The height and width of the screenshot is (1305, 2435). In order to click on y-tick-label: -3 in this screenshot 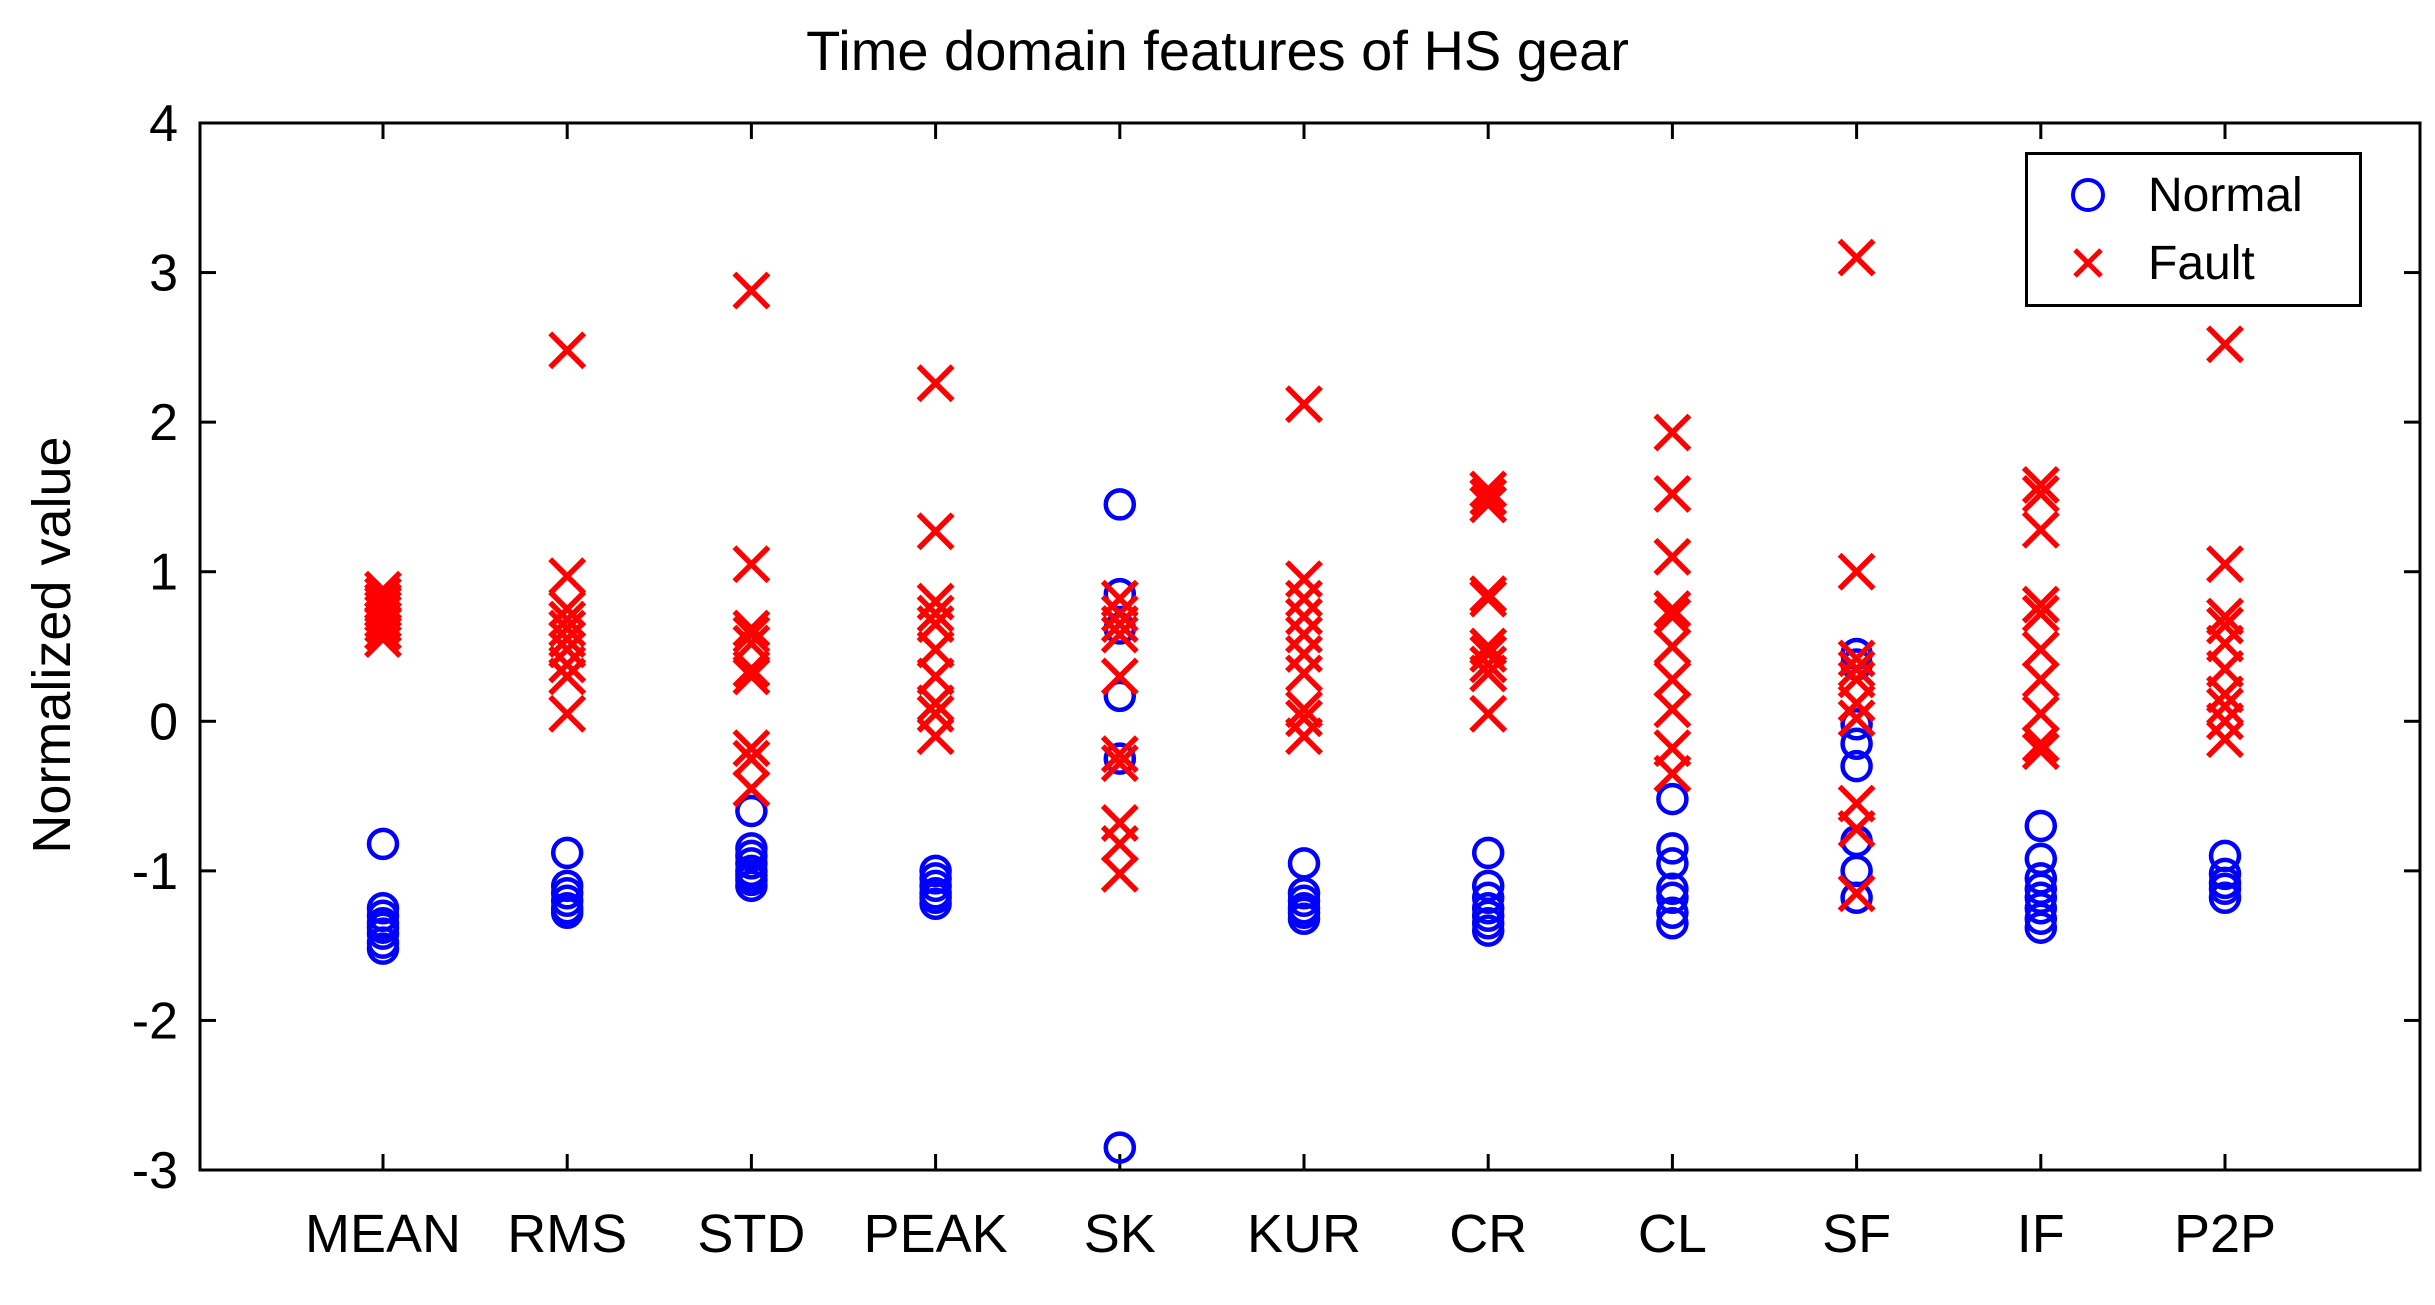, I will do `click(155, 1171)`.